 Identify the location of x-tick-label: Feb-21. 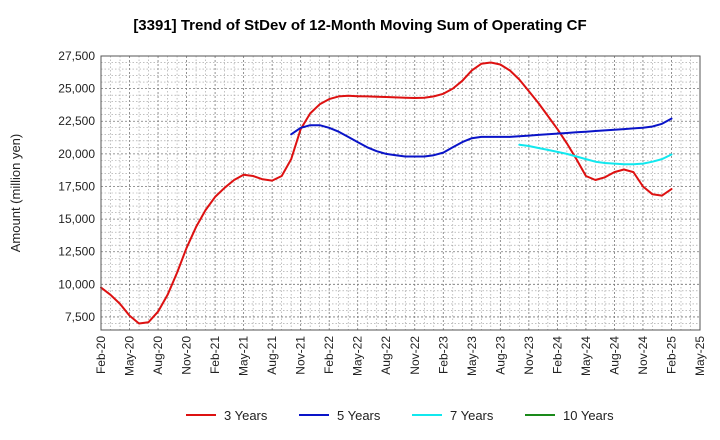
(215, 355).